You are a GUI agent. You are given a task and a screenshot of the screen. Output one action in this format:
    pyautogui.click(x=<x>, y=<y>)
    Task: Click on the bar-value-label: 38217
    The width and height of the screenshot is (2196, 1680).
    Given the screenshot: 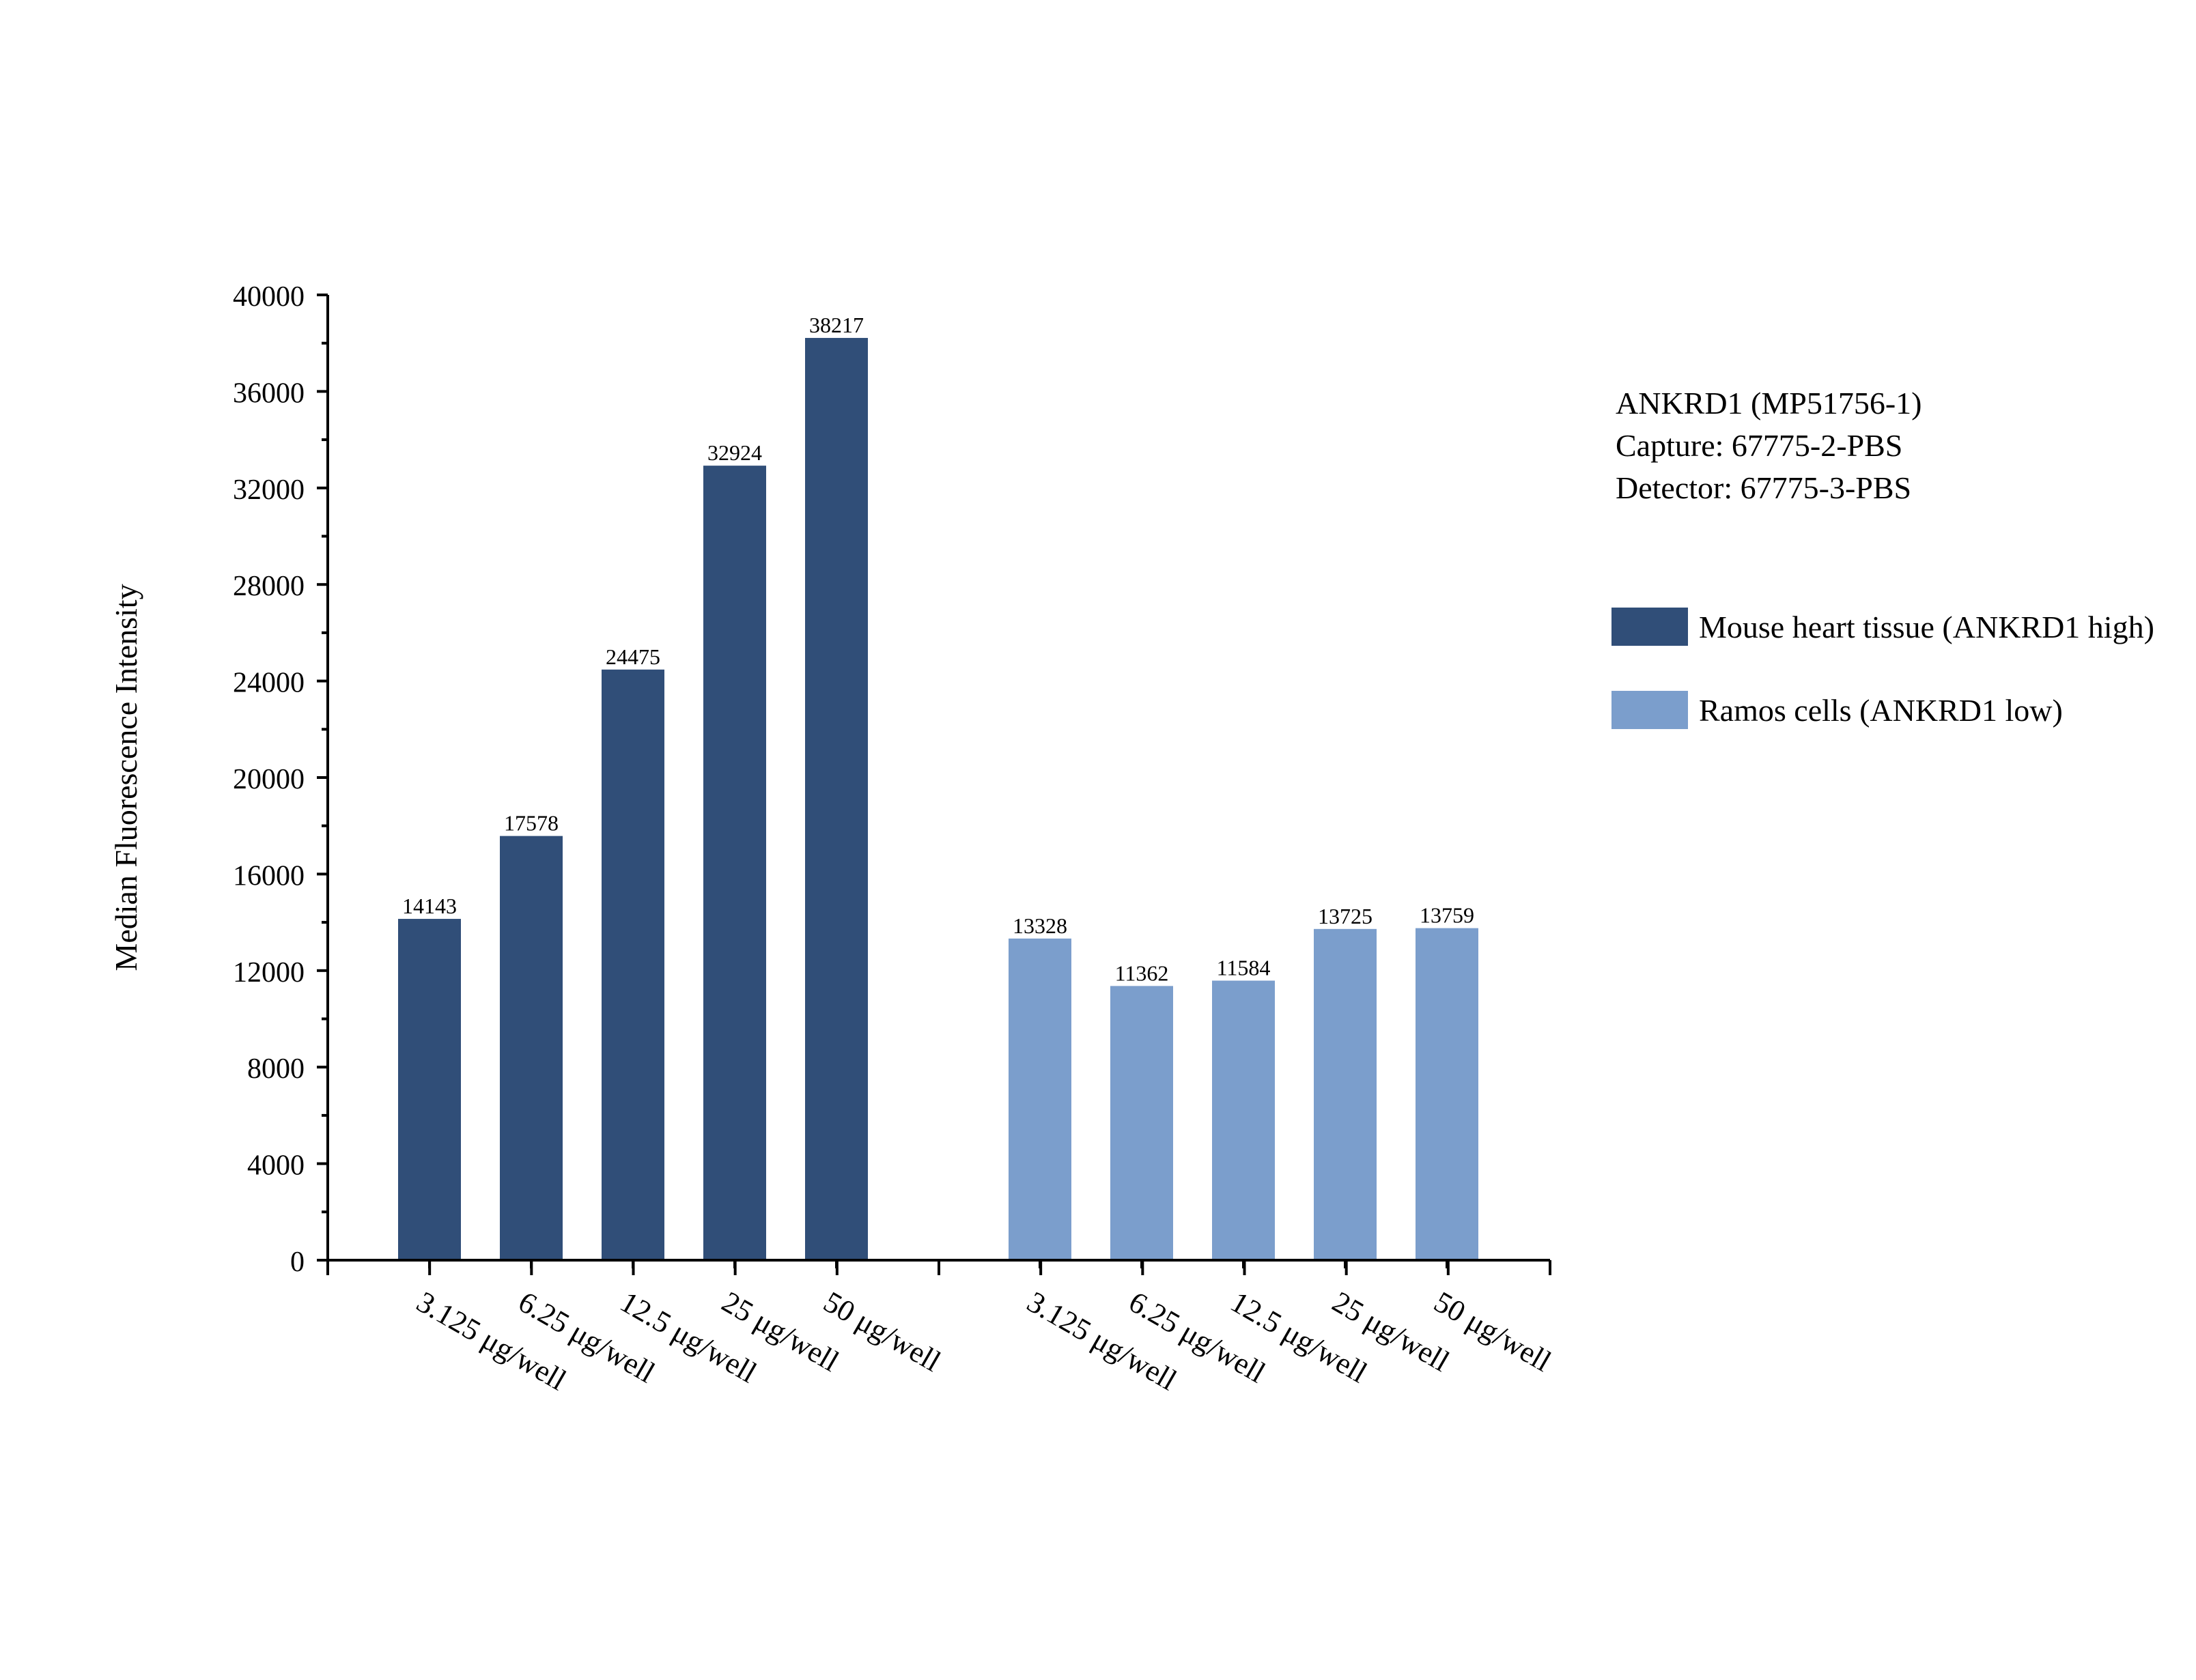 What is the action you would take?
    pyautogui.click(x=836, y=325)
    